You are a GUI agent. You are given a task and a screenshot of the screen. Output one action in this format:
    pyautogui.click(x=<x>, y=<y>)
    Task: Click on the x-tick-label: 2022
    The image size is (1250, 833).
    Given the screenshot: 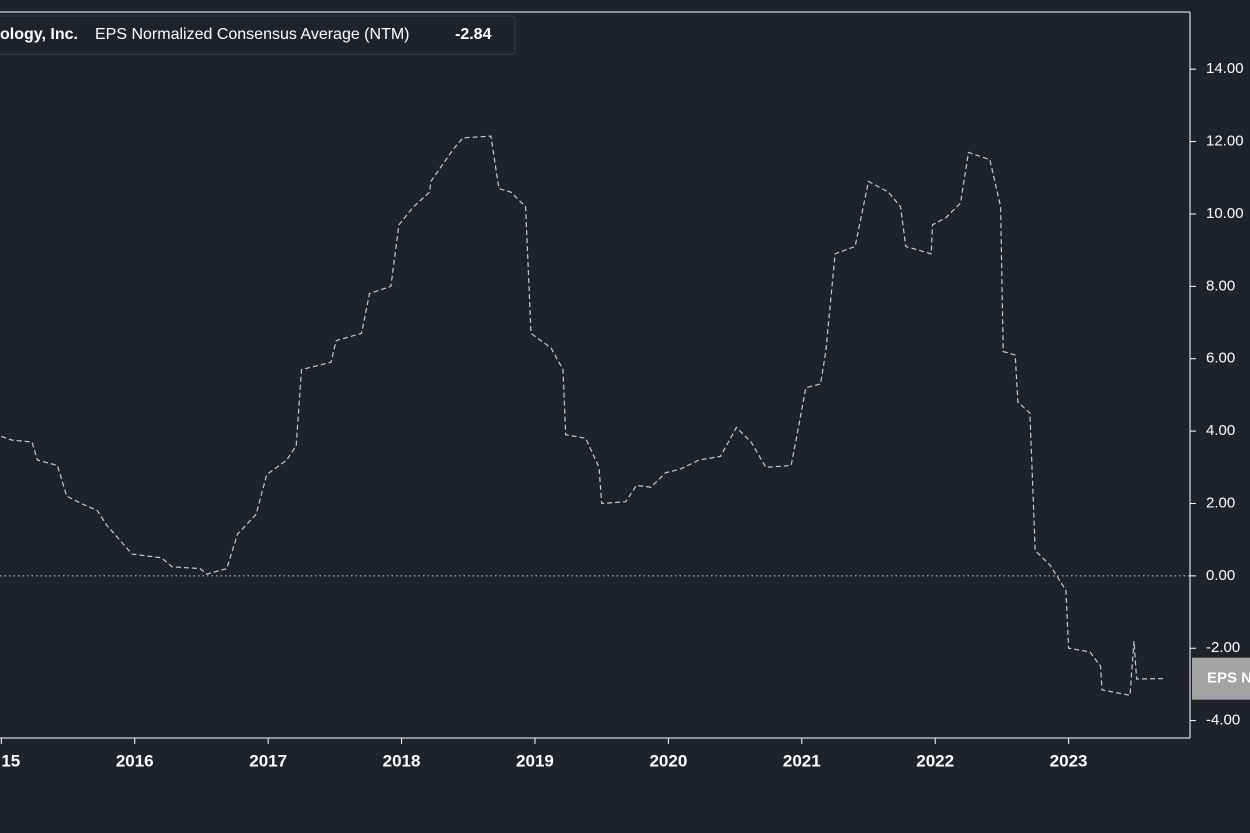 What is the action you would take?
    pyautogui.click(x=935, y=760)
    